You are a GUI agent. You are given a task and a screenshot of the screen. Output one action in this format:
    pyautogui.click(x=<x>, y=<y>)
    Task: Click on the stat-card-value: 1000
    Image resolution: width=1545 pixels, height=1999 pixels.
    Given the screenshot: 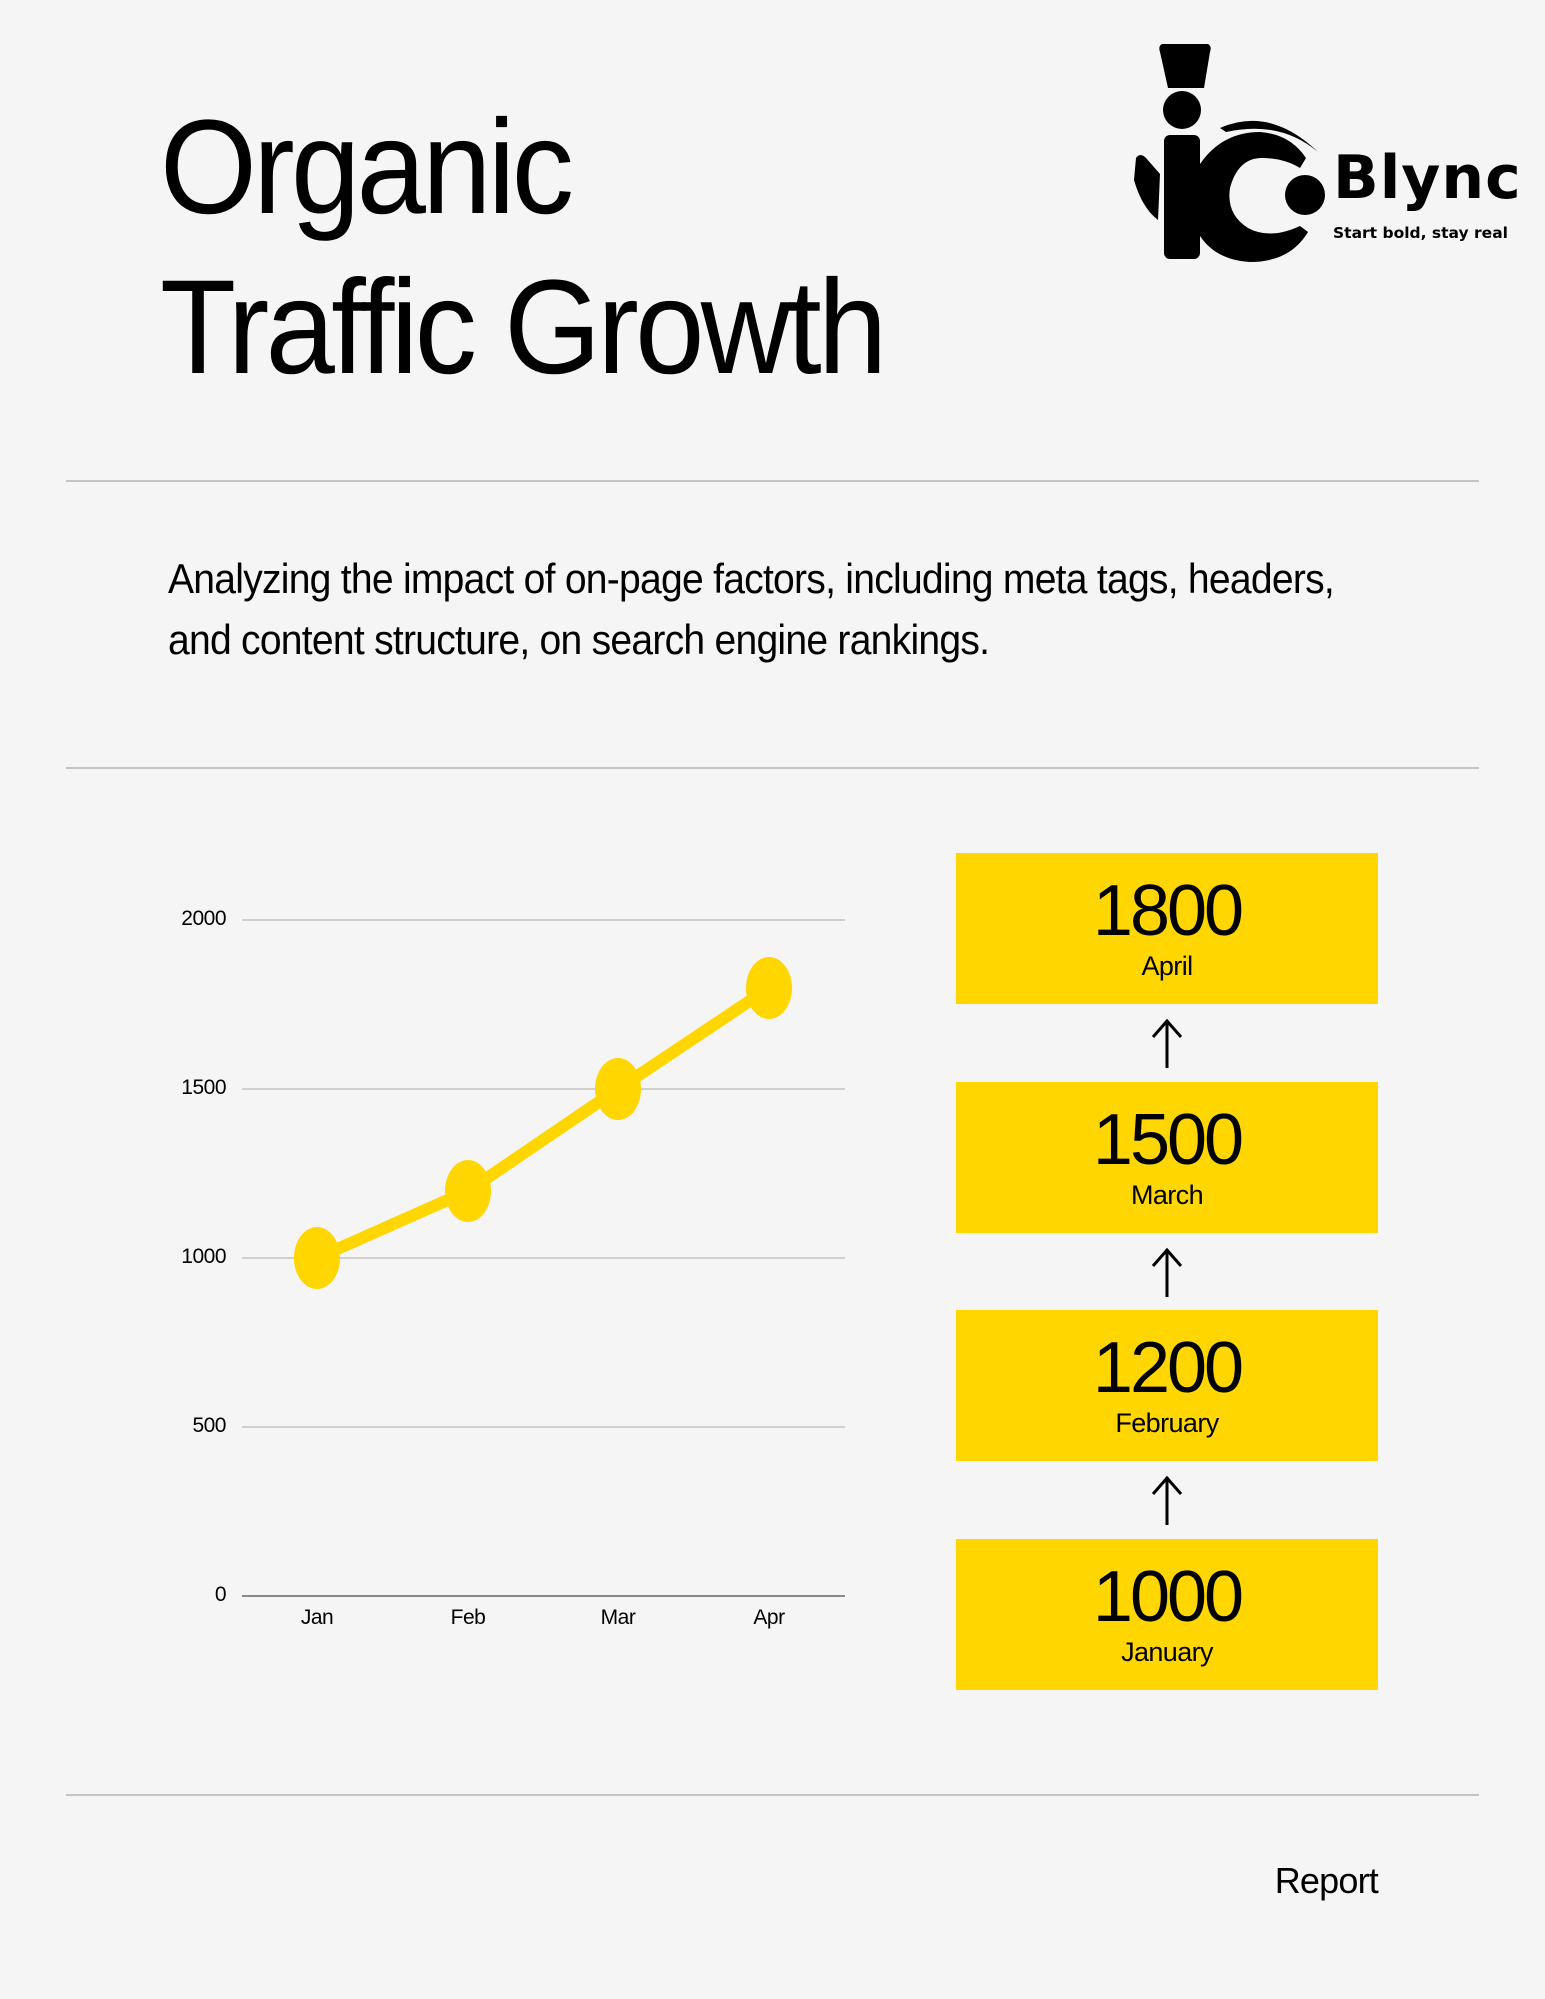 What is the action you would take?
    pyautogui.click(x=1168, y=1597)
    